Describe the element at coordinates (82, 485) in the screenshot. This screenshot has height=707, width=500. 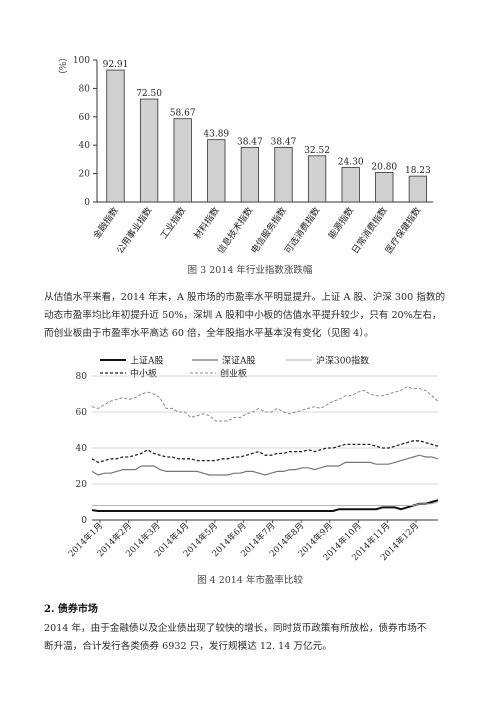
I see `line-y-tick-label: 20` at that location.